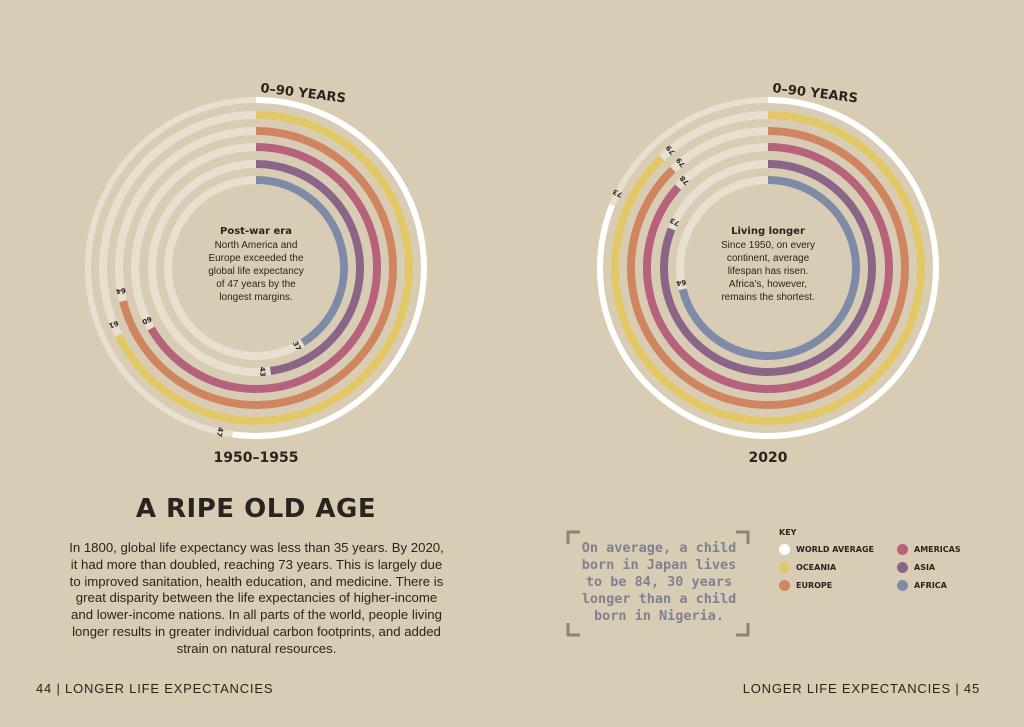 The height and width of the screenshot is (727, 1024). What do you see at coordinates (767, 297) in the screenshot?
I see `center-text-line: remains the shortest.` at bounding box center [767, 297].